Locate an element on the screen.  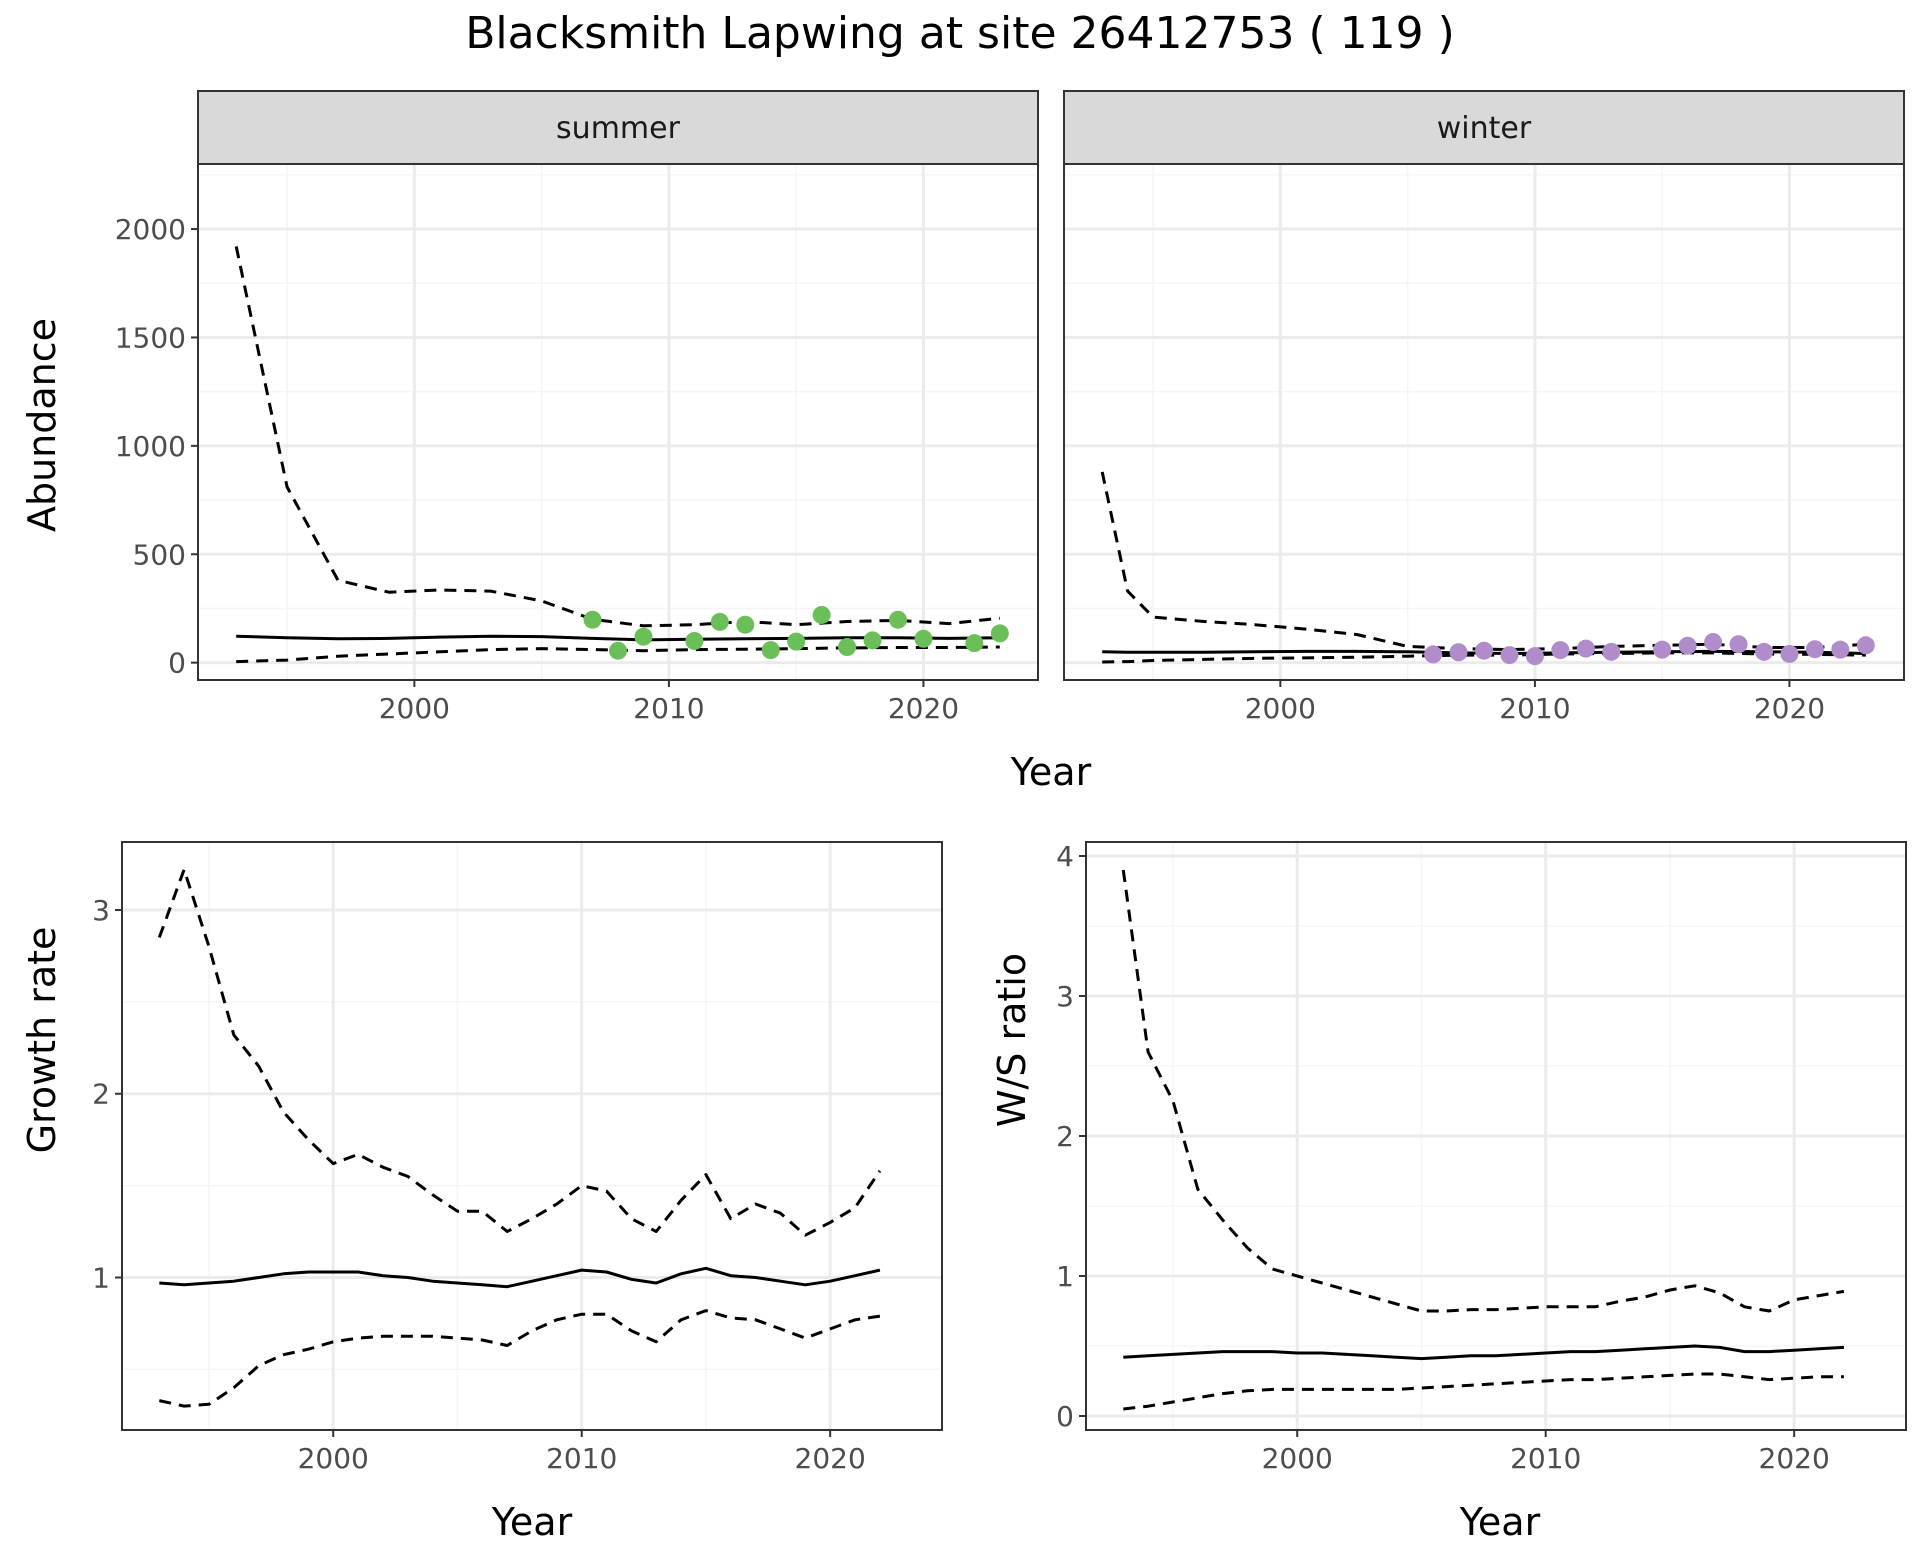
abundance-x-axis-label: Year is located at coordinates (1051, 772).